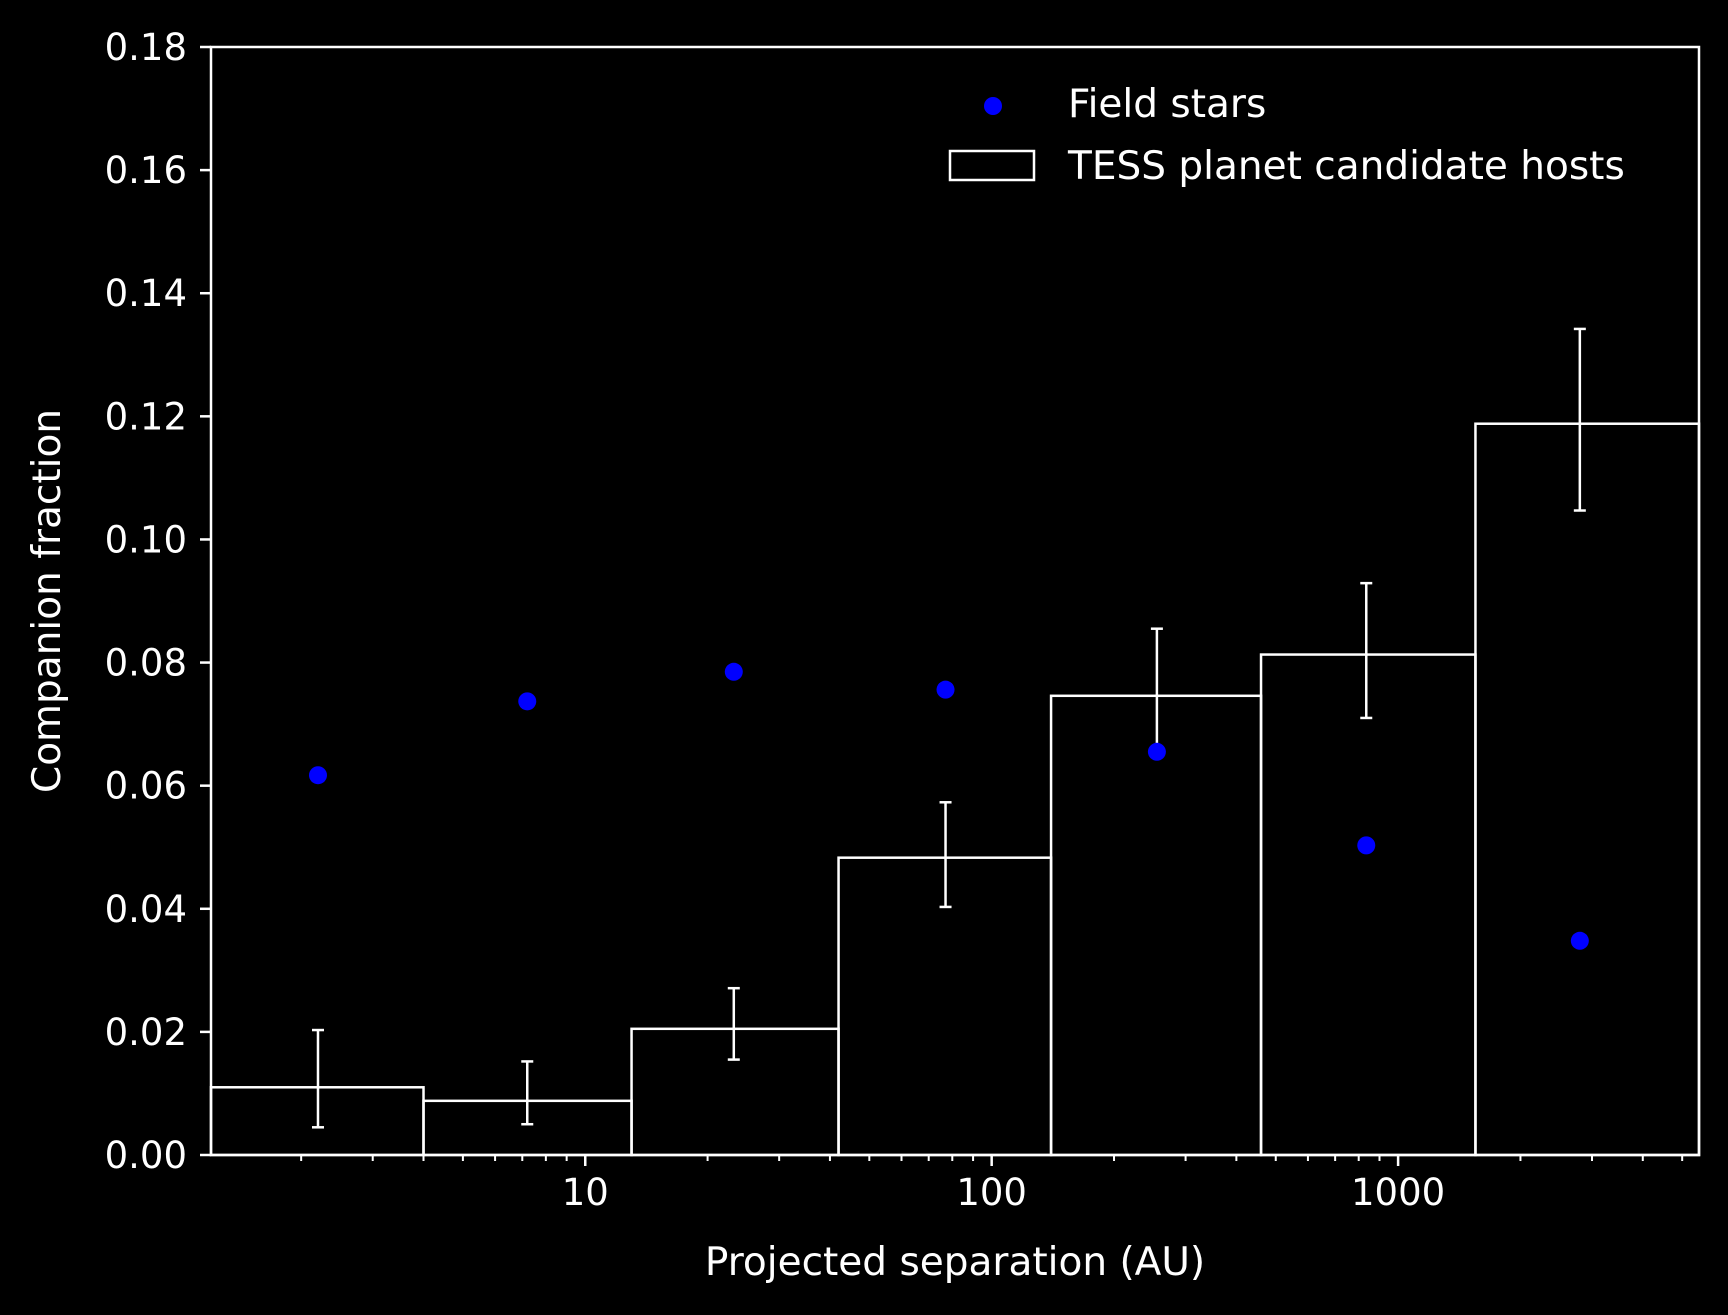 The width and height of the screenshot is (1728, 1315). Describe the element at coordinates (146, 47) in the screenshot. I see `y-tick-label: 0.18` at that location.